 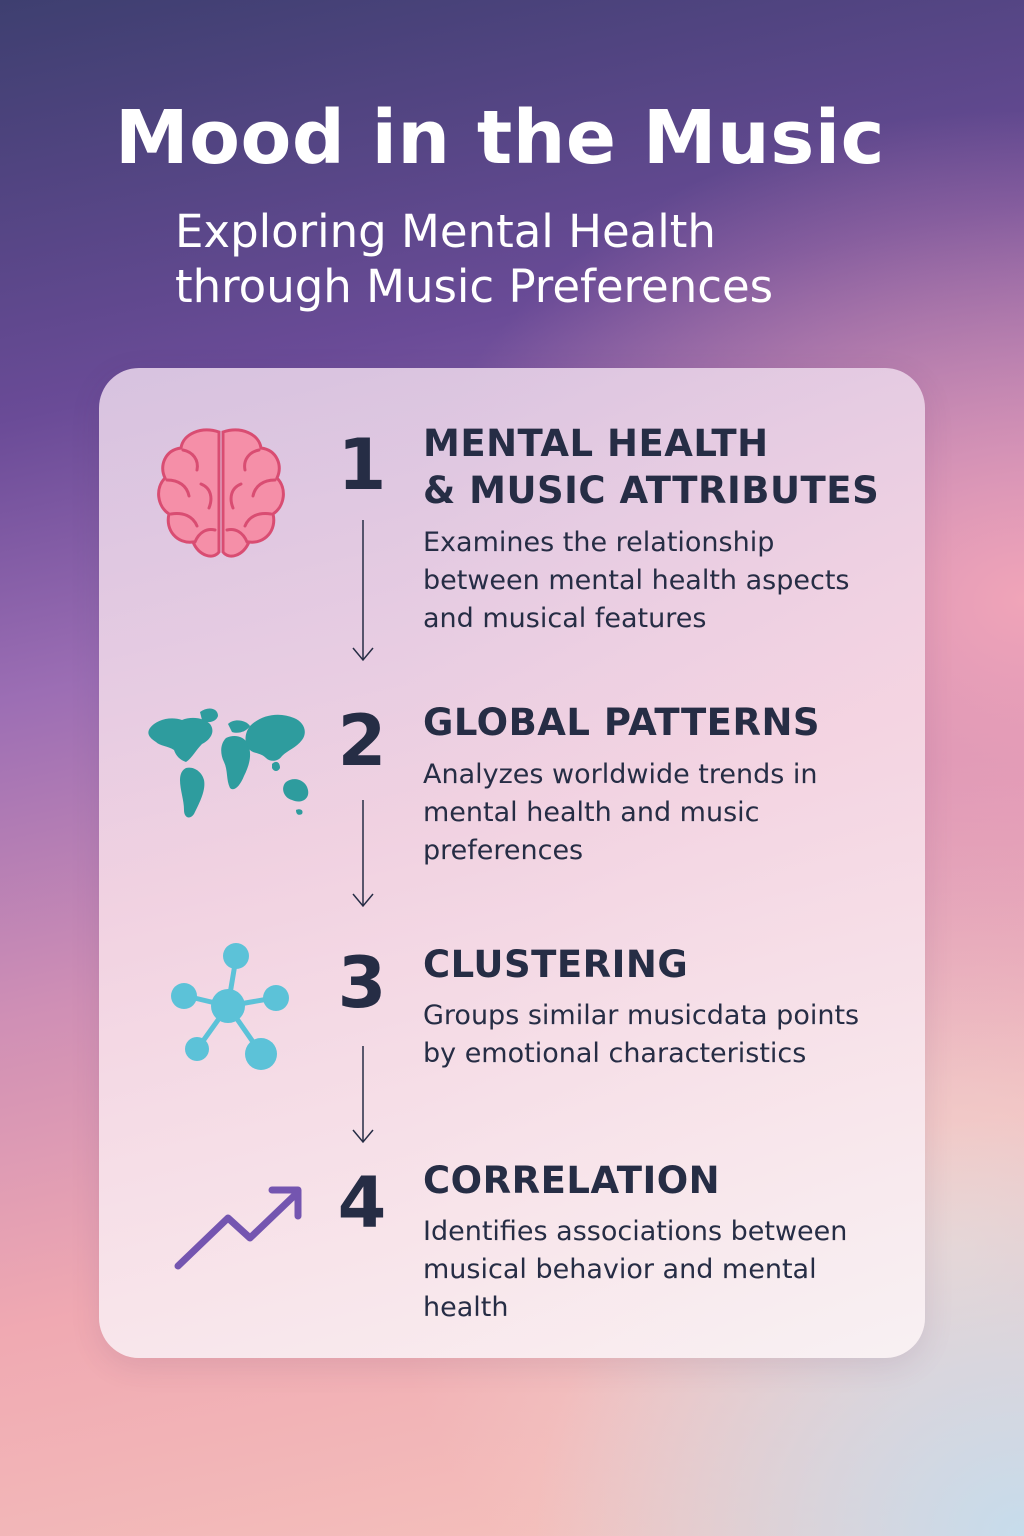 I want to click on brain-icon, so click(x=221, y=493).